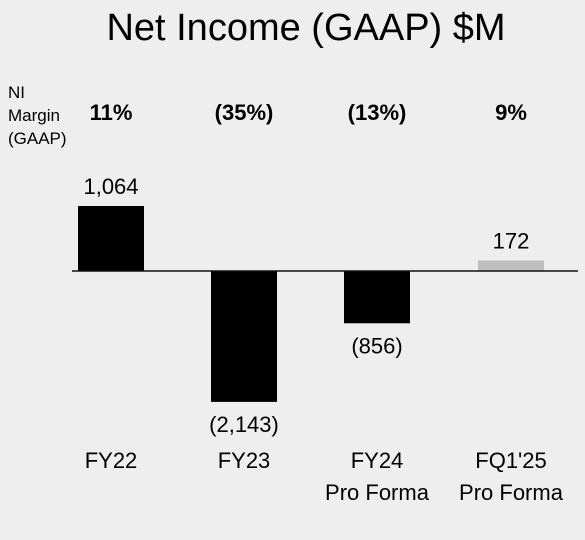  I want to click on chart-title: Net Income (GAAP) $M, so click(305, 28).